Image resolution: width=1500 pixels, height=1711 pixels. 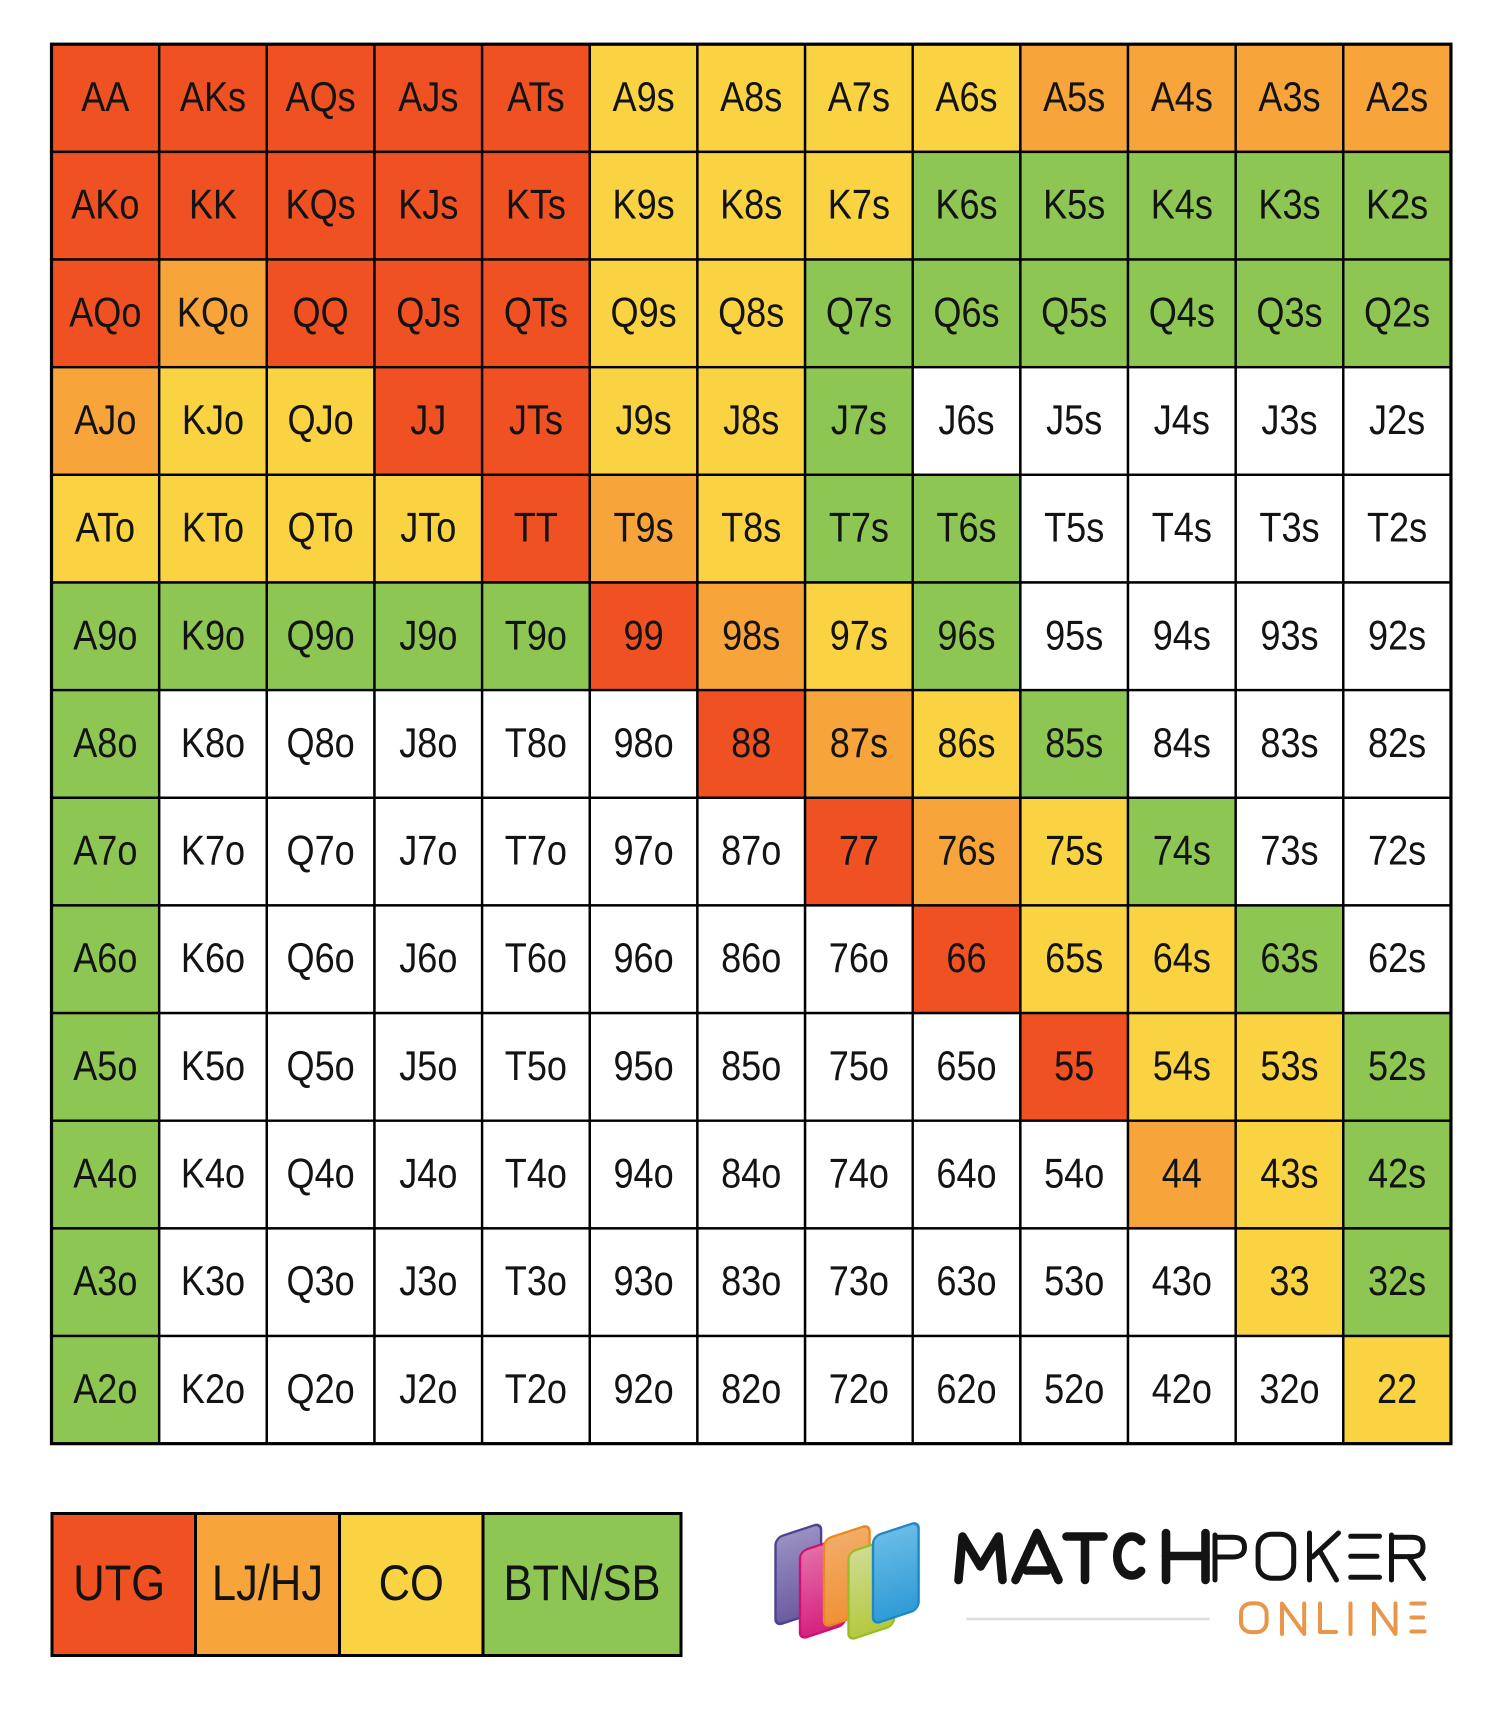 What do you see at coordinates (105, 98) in the screenshot?
I see `svg-text: AA` at bounding box center [105, 98].